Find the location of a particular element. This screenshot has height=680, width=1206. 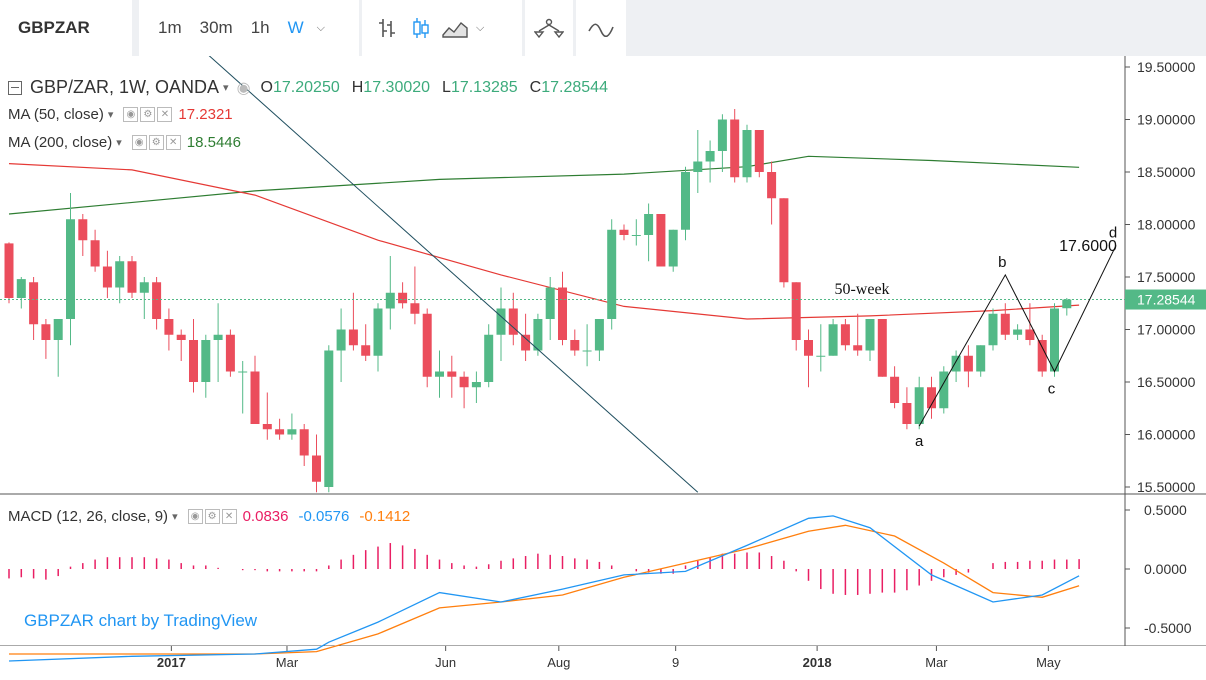

y-tick-label: 17.00000 is located at coordinates (1166, 330).